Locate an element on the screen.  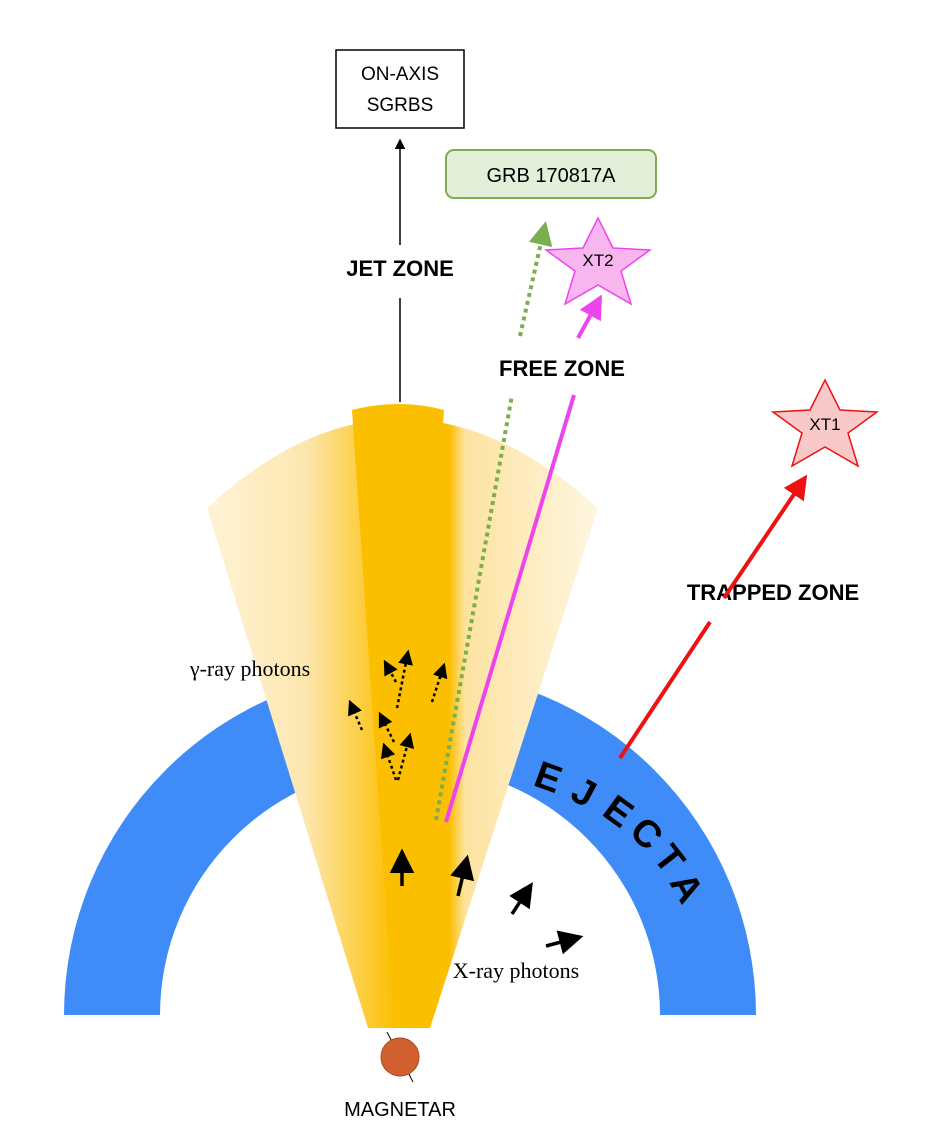
xt2-label: XT2 is located at coordinates (597, 260).